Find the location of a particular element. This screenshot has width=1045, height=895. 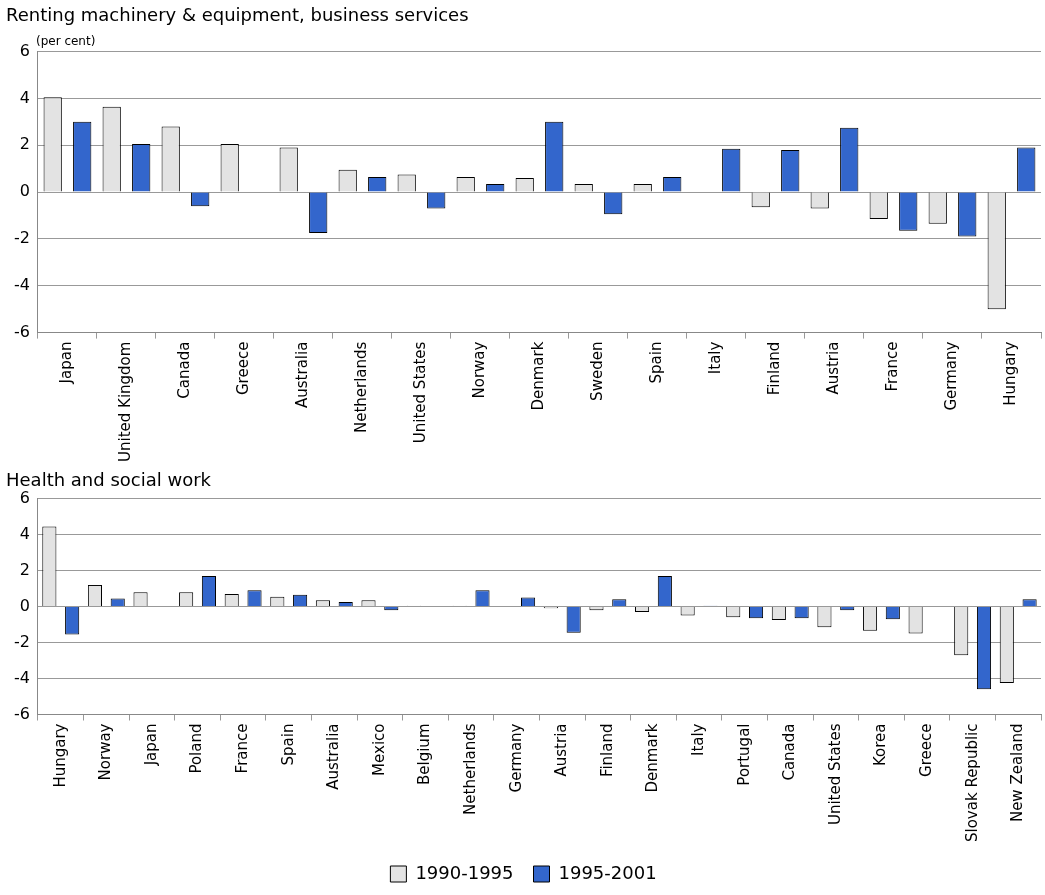

x-tick-label: Mexico is located at coordinates (378, 749).